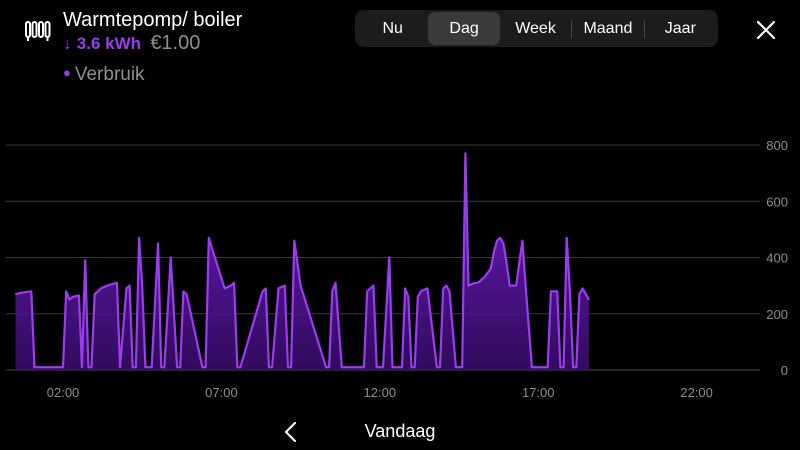 This screenshot has width=800, height=450. Describe the element at coordinates (680, 28) in the screenshot. I see `tab-jaar: Jaar` at that location.